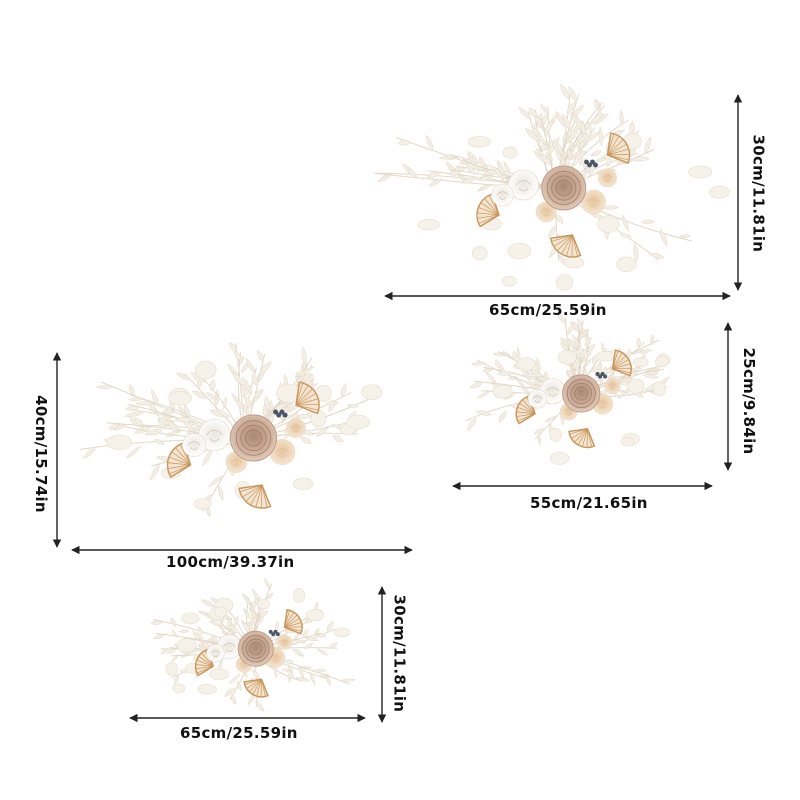  I want to click on width-label-left-large: 100cm/39.37in, so click(230, 562).